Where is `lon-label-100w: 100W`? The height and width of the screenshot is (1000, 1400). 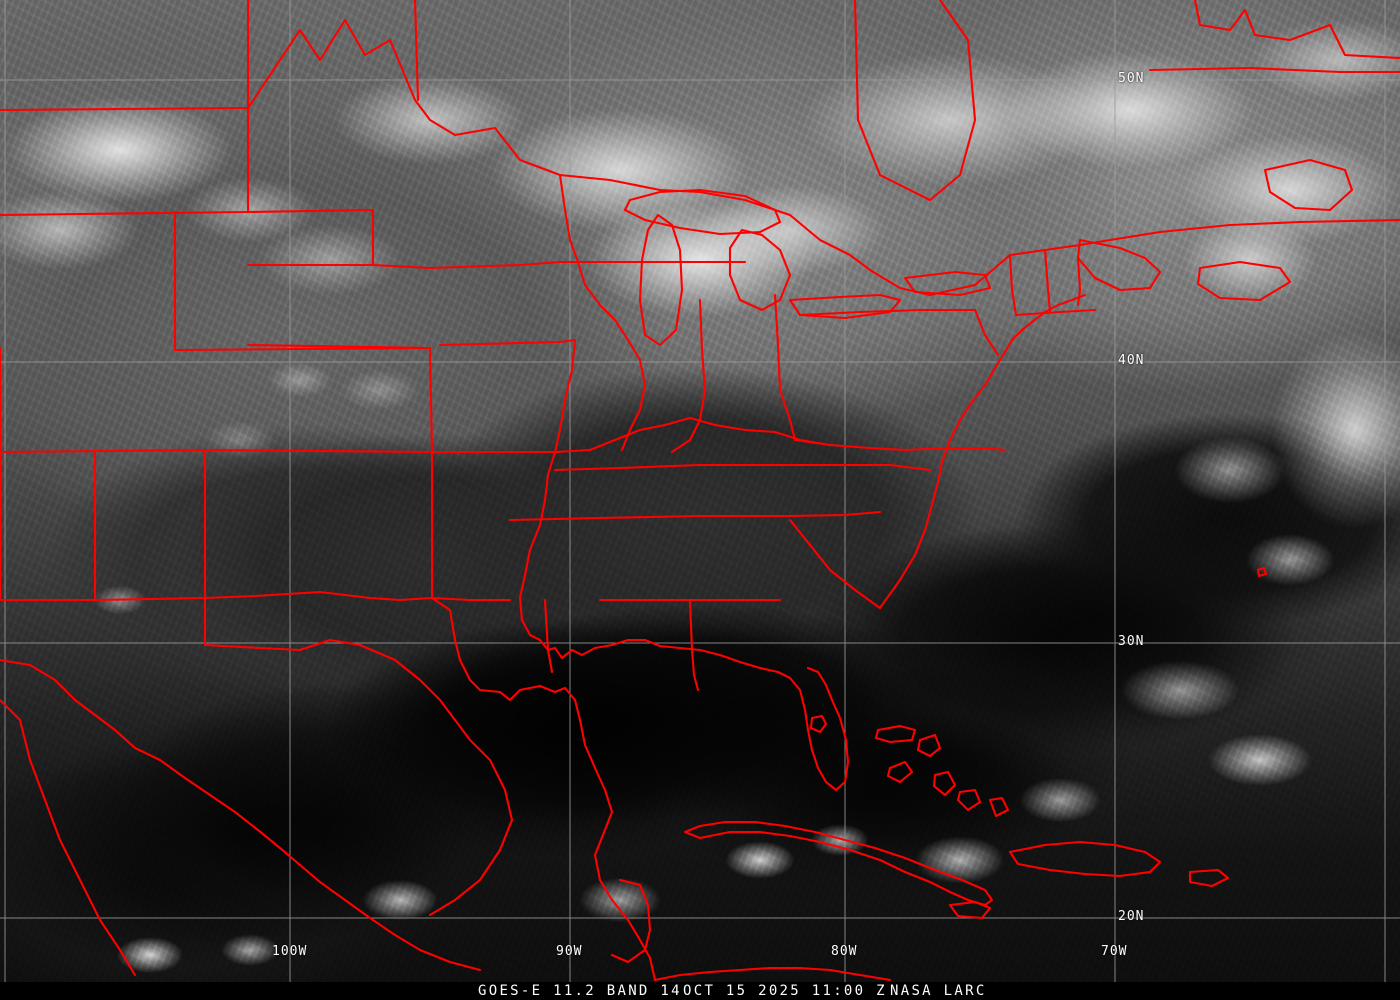
lon-label-100w: 100W is located at coordinates (290, 951).